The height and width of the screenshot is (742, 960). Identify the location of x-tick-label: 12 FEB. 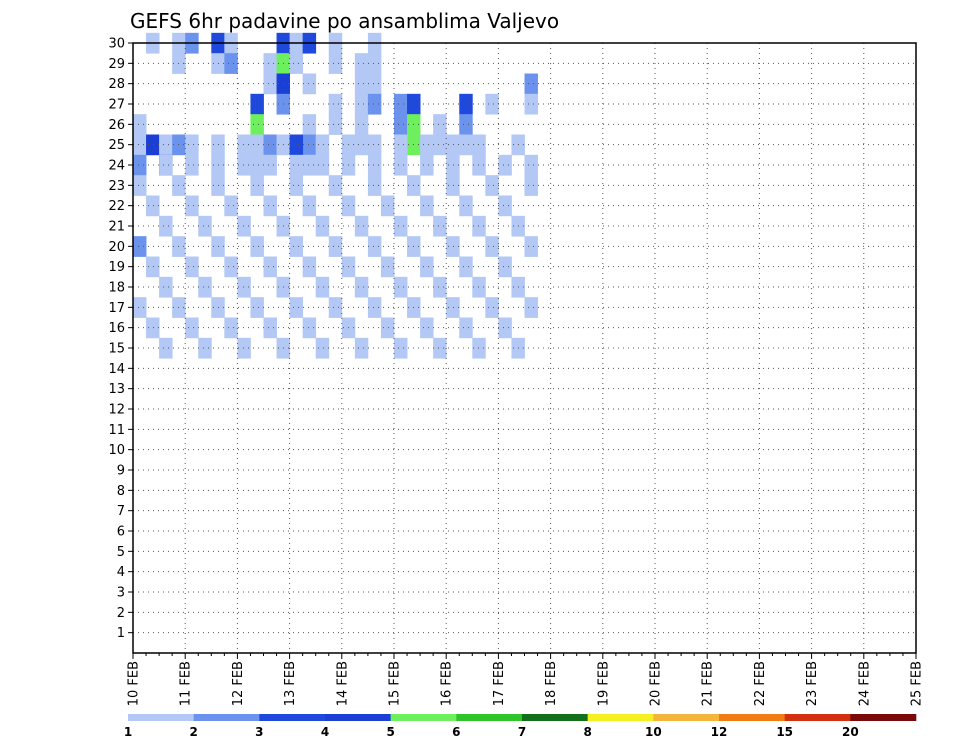
(238, 683).